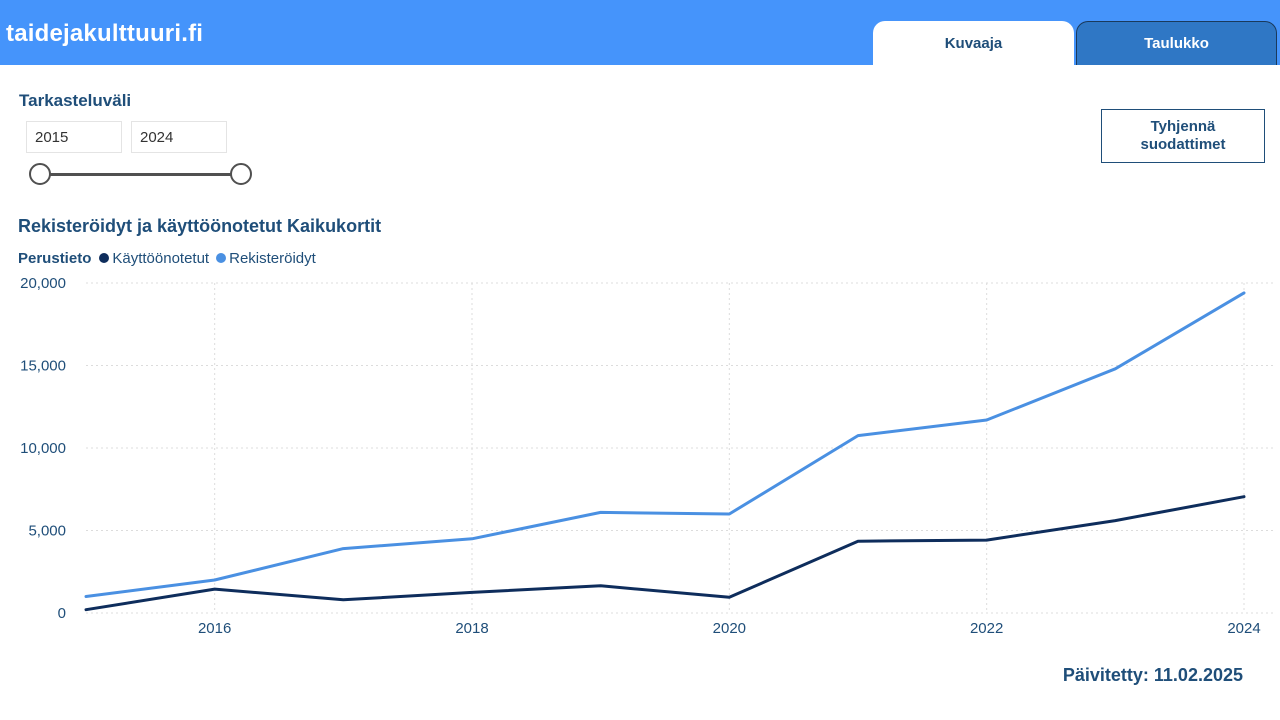  I want to click on y-tick-label: 10,000, so click(43, 448).